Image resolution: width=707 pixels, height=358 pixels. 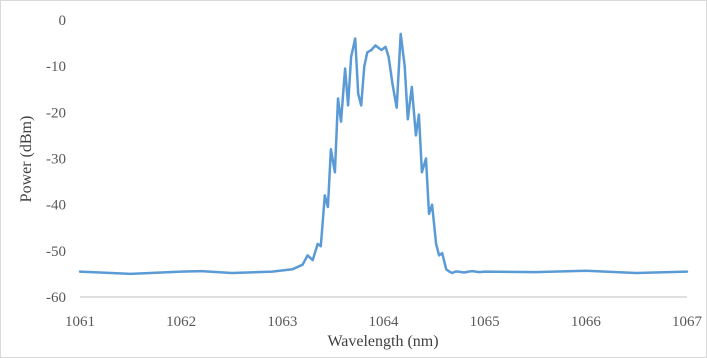 What do you see at coordinates (63, 21) in the screenshot?
I see `y-tick-label: 0` at bounding box center [63, 21].